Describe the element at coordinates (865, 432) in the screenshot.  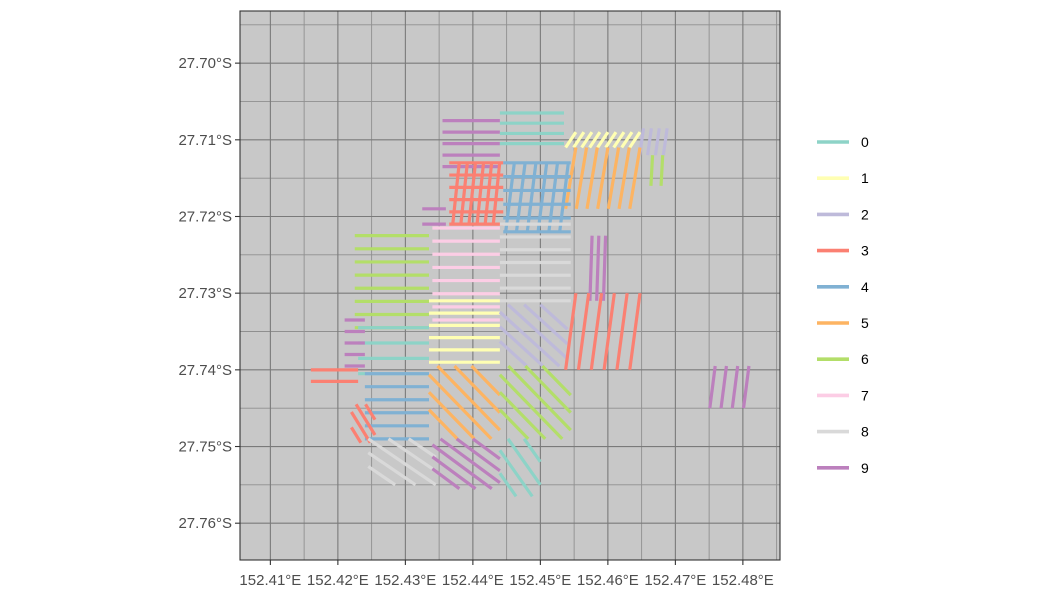
I see `legend-label: 8` at that location.